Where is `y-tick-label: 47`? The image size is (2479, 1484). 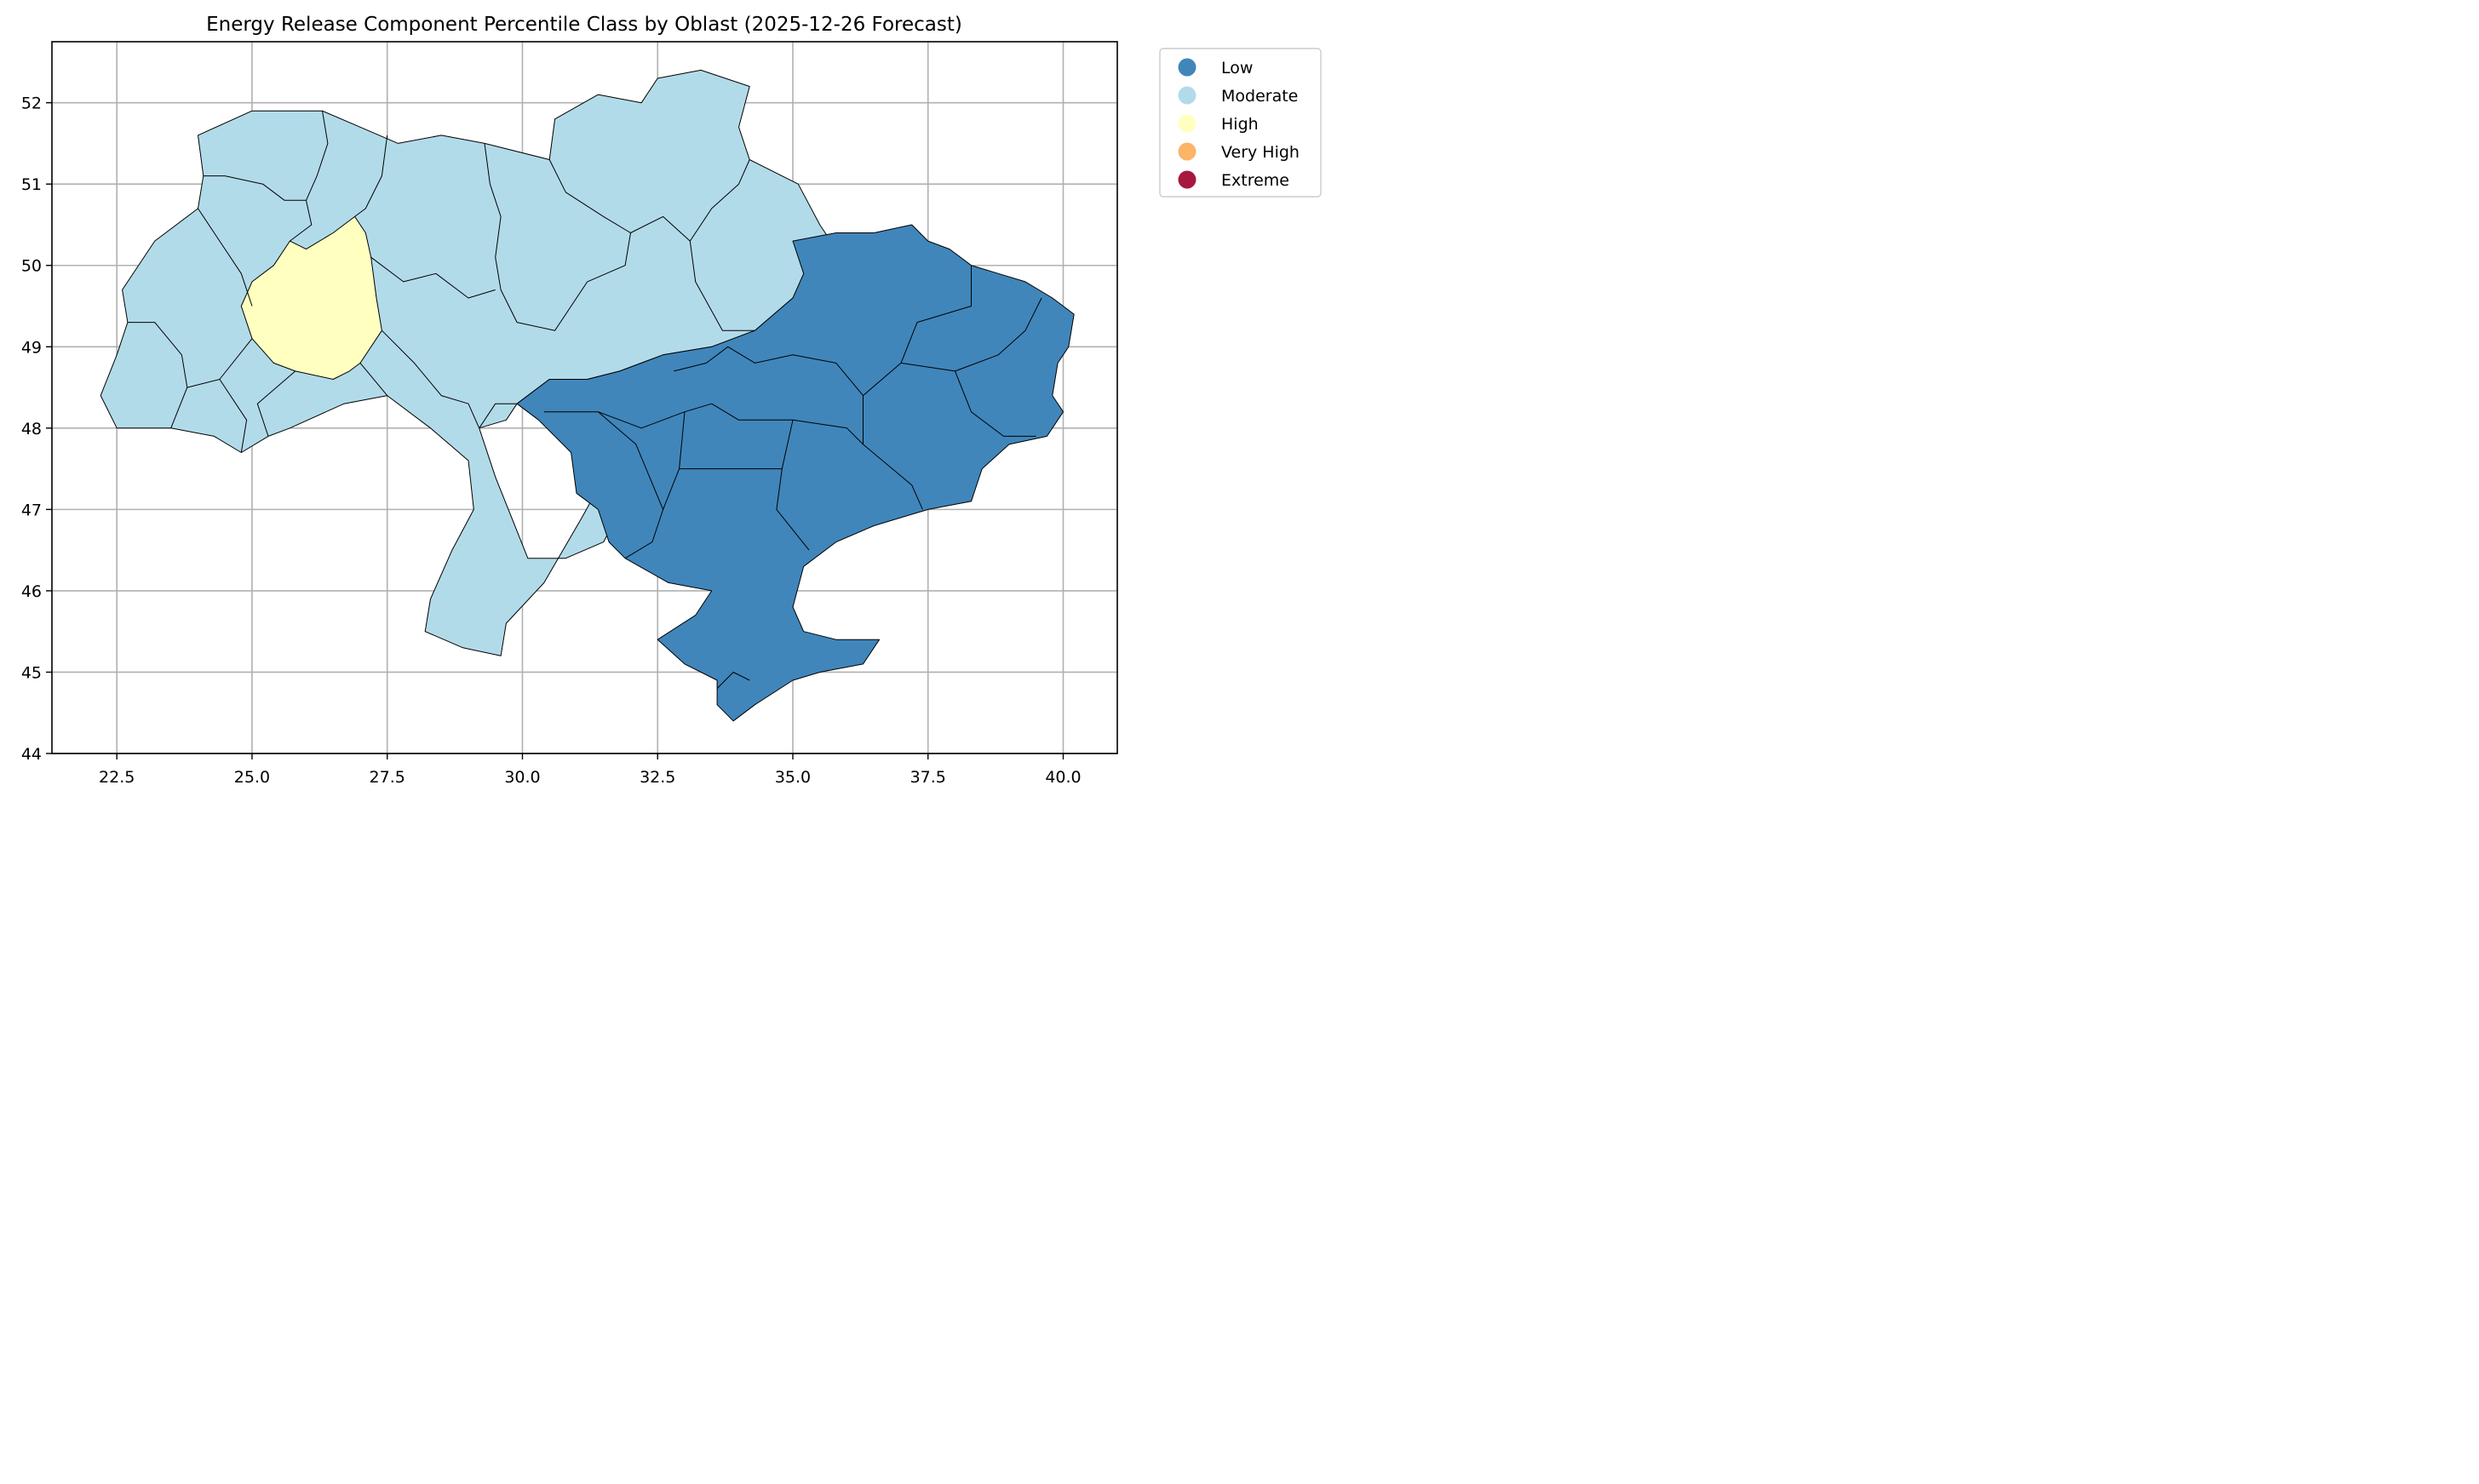 y-tick-label: 47 is located at coordinates (31, 510).